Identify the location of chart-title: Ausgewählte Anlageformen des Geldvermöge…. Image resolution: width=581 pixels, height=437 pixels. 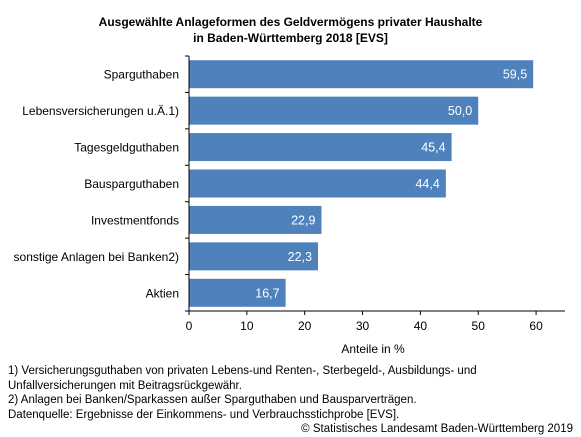
(290, 30).